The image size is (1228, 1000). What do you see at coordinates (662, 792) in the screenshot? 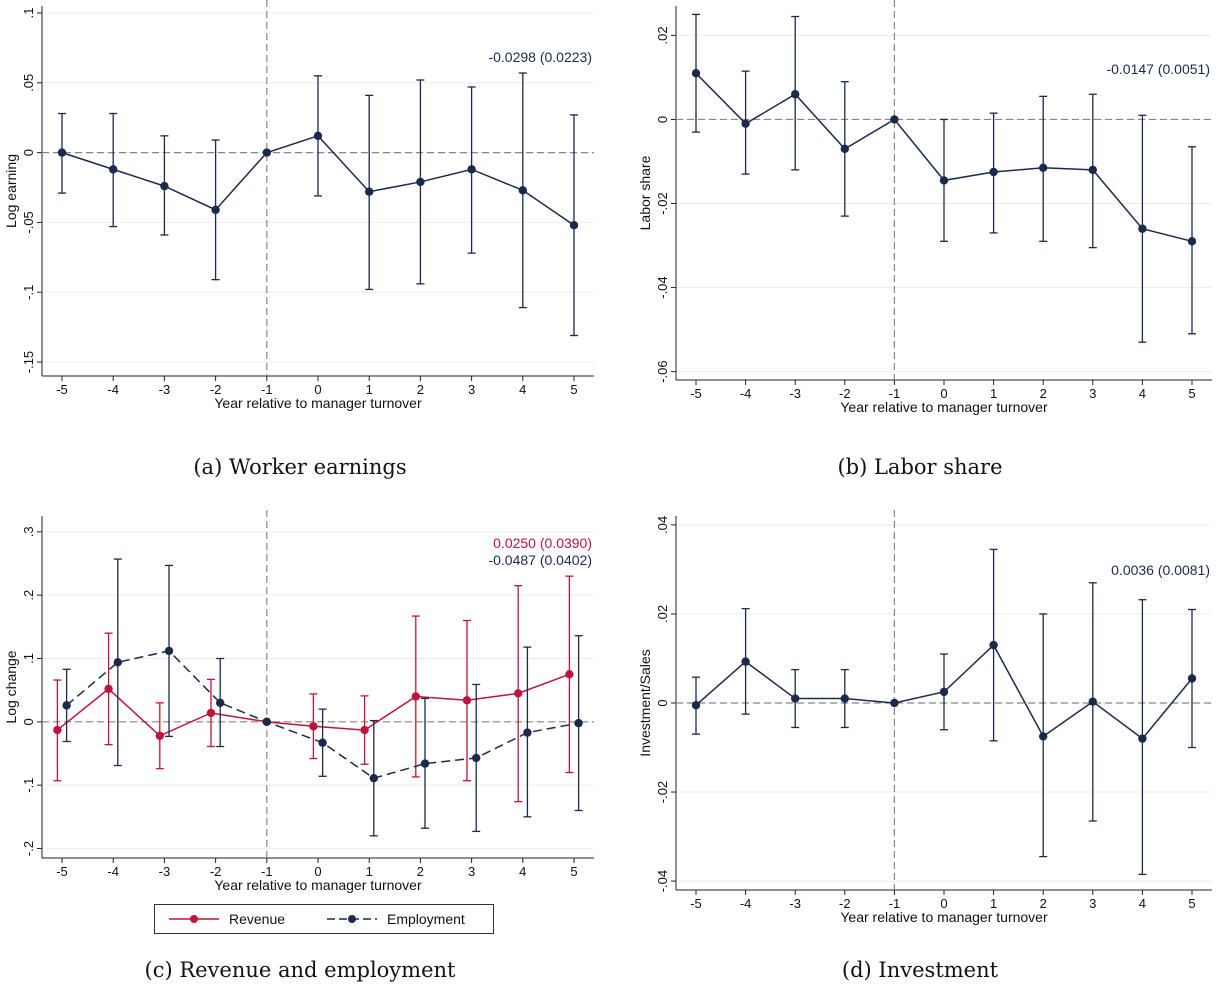
I see `y-tick-label: -.02` at bounding box center [662, 792].